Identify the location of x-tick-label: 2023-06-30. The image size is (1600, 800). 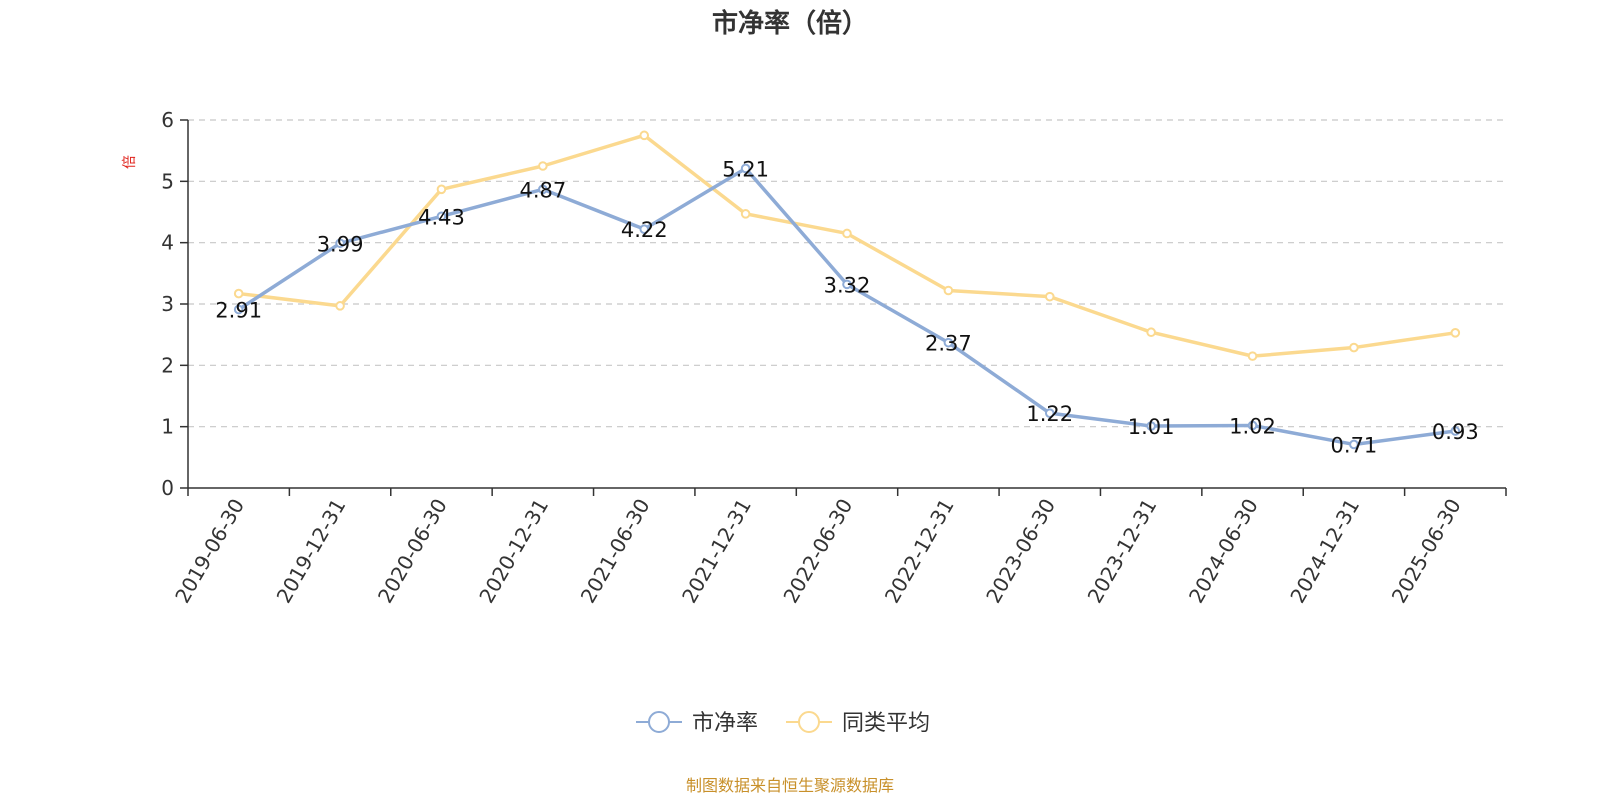
(1020, 551).